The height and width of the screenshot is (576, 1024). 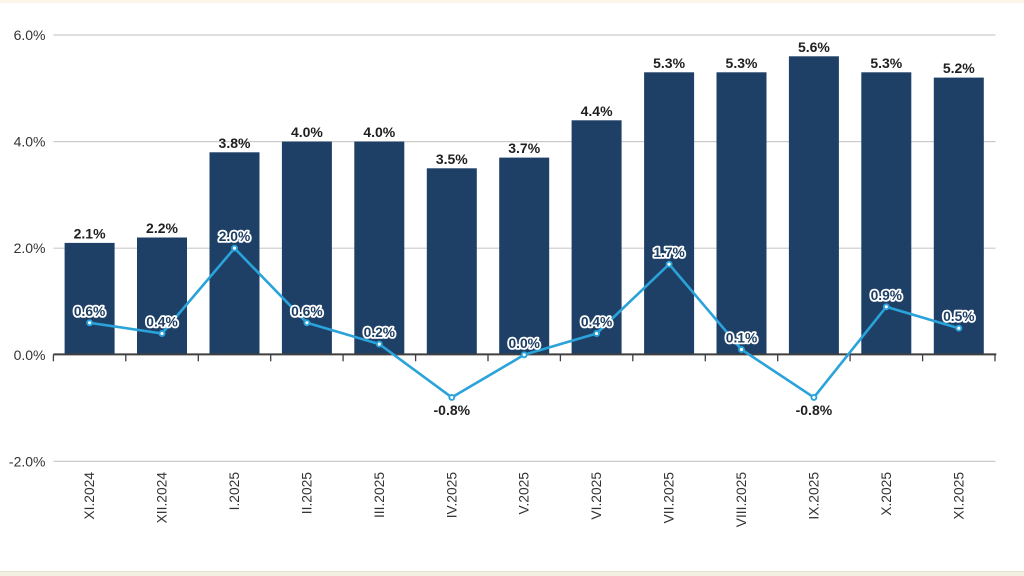 I want to click on svg-text: XI.2024, so click(x=89, y=496).